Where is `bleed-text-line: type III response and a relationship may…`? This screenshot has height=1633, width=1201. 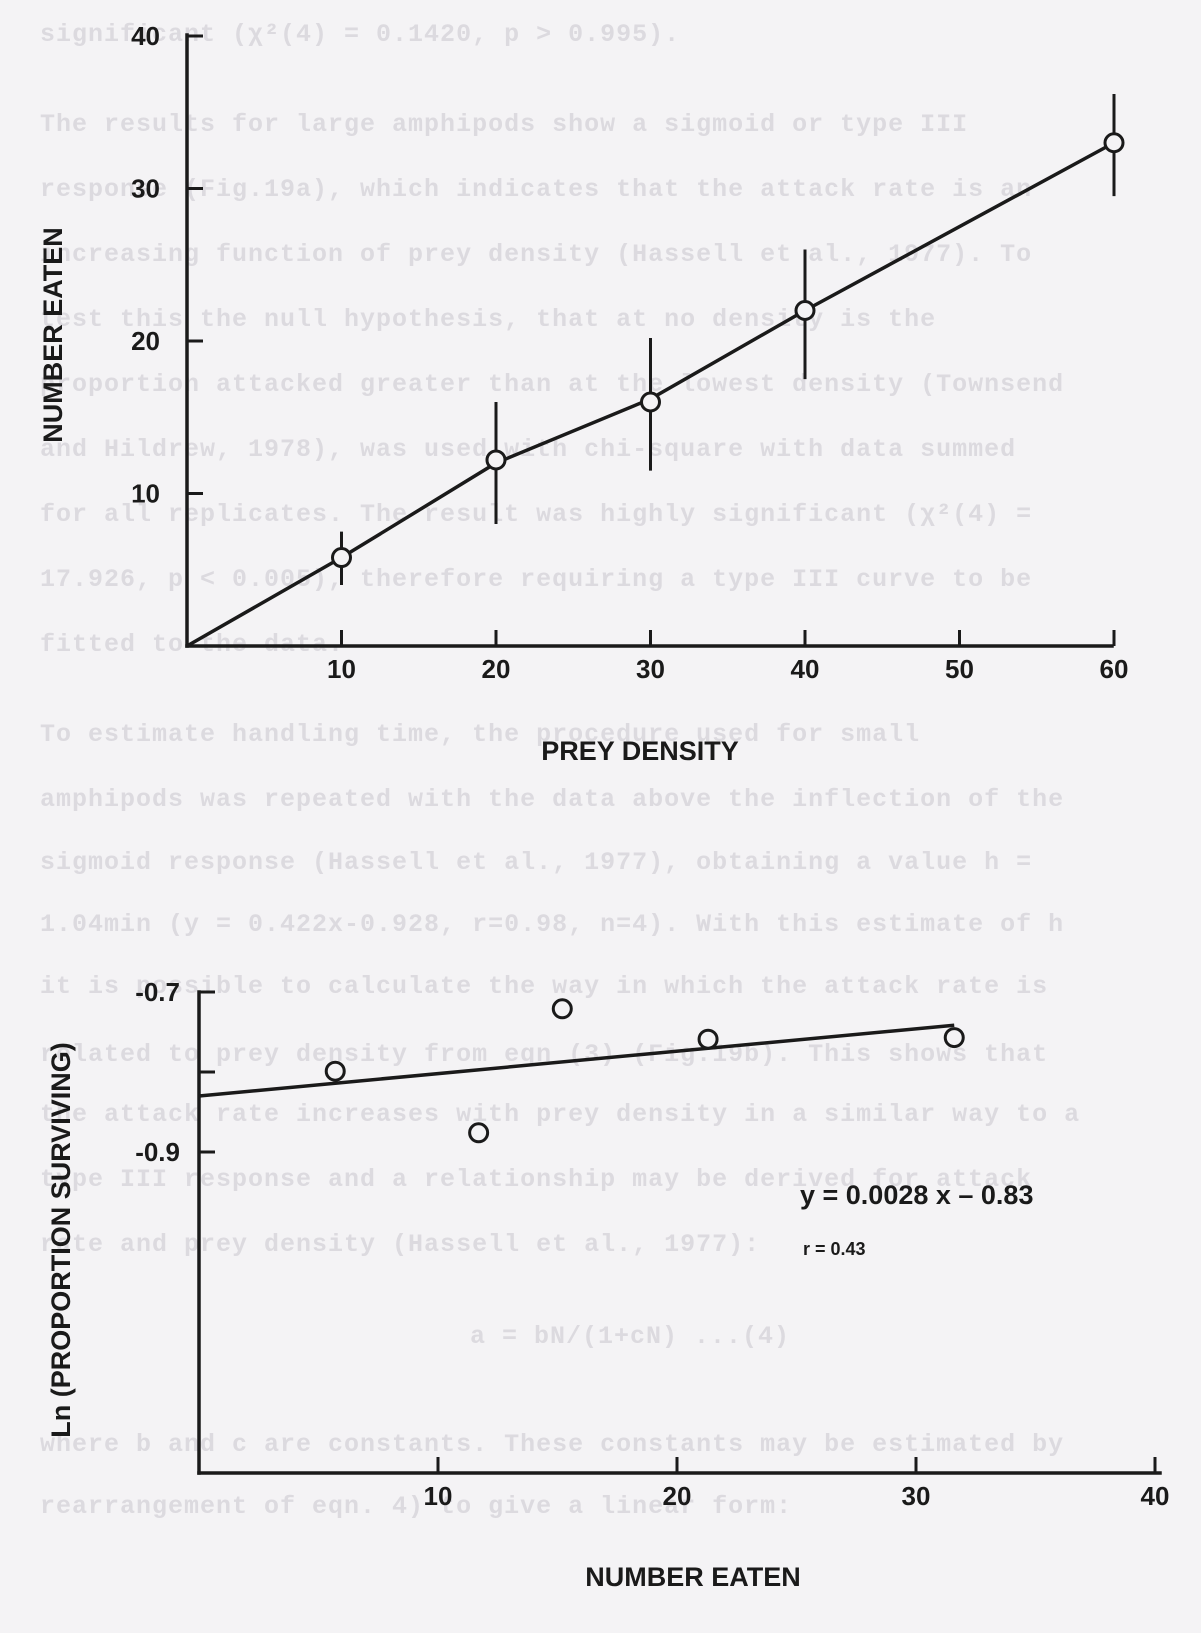
bleed-text-line: type III response and a relationship may… is located at coordinates (536, 1179).